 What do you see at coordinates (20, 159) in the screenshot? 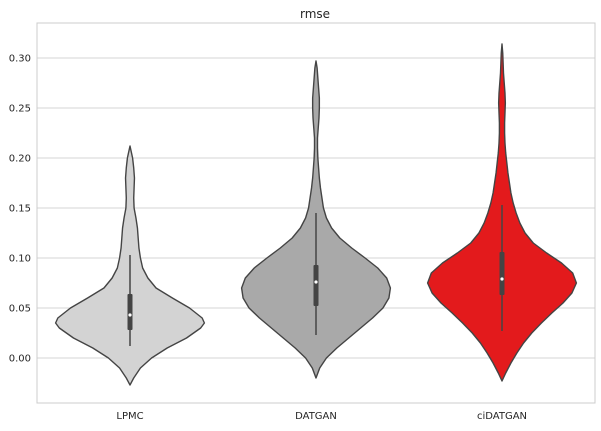
I see `y-tick-label: 0.20` at bounding box center [20, 159].